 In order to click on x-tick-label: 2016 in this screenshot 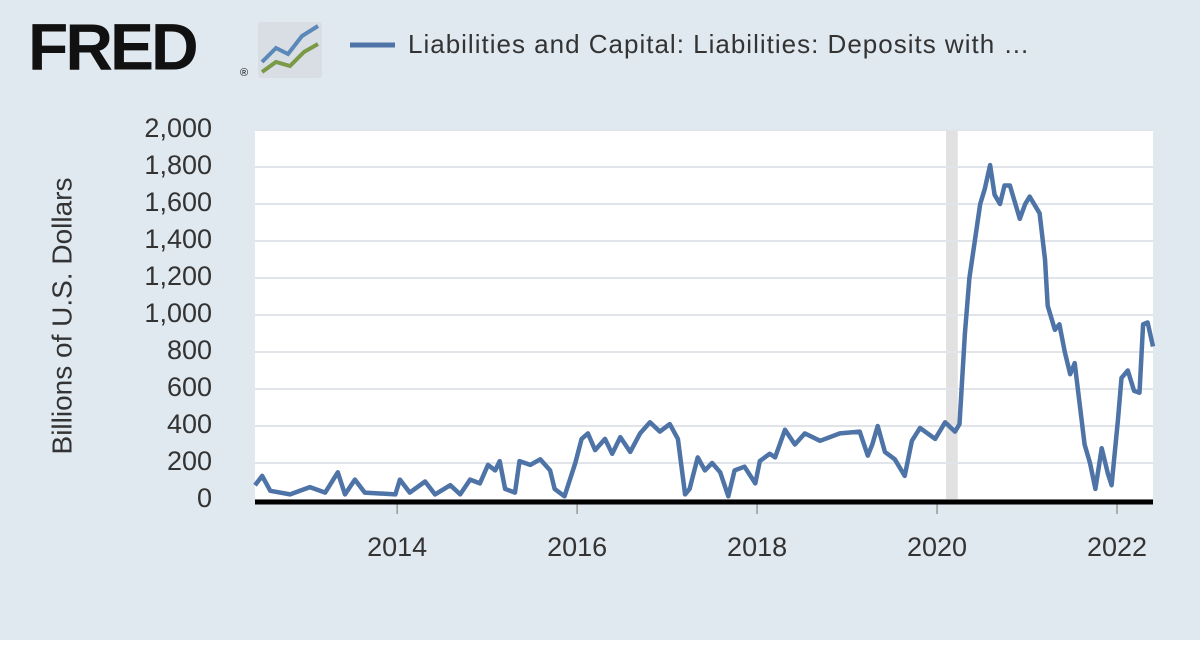, I will do `click(577, 547)`.